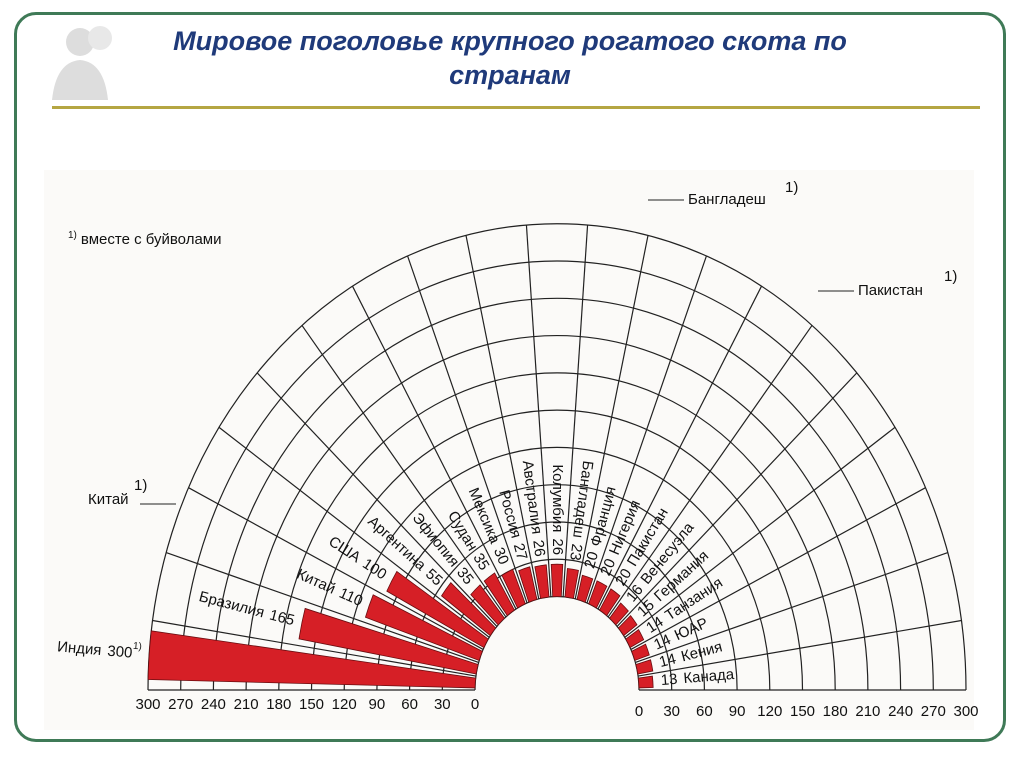  I want to click on svg-text: Китай, so click(108, 499).